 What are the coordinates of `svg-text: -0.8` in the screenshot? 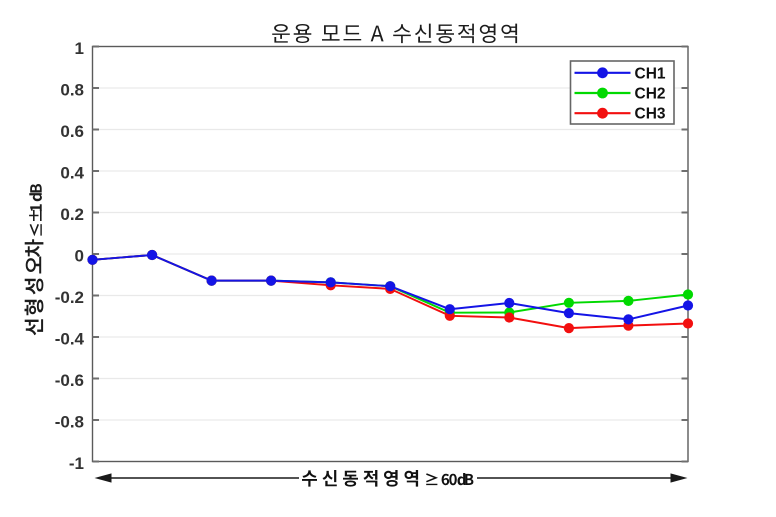 It's located at (69, 422).